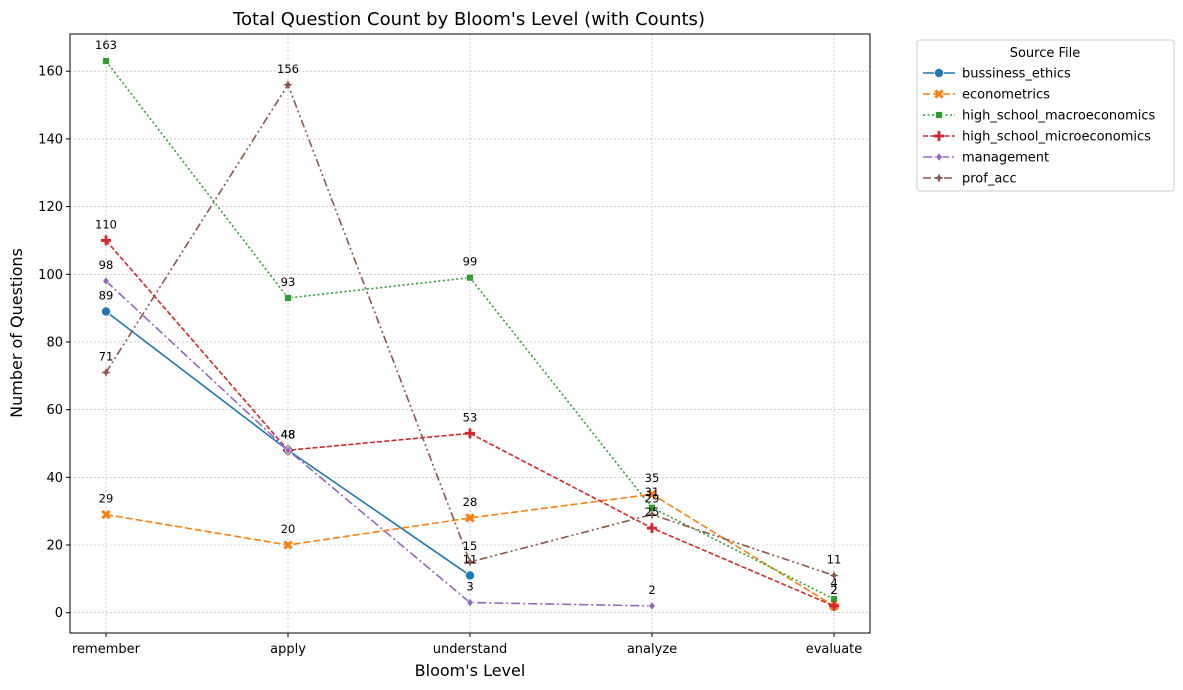 This screenshot has height=690, width=1183. Describe the element at coordinates (50, 139) in the screenshot. I see `y-tick-label: 140` at that location.